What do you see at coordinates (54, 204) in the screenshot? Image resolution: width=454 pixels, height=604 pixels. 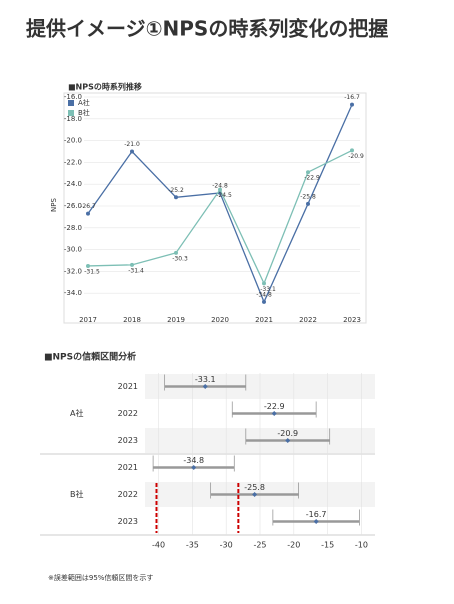 I see `y-axis-label: NPS` at bounding box center [54, 204].